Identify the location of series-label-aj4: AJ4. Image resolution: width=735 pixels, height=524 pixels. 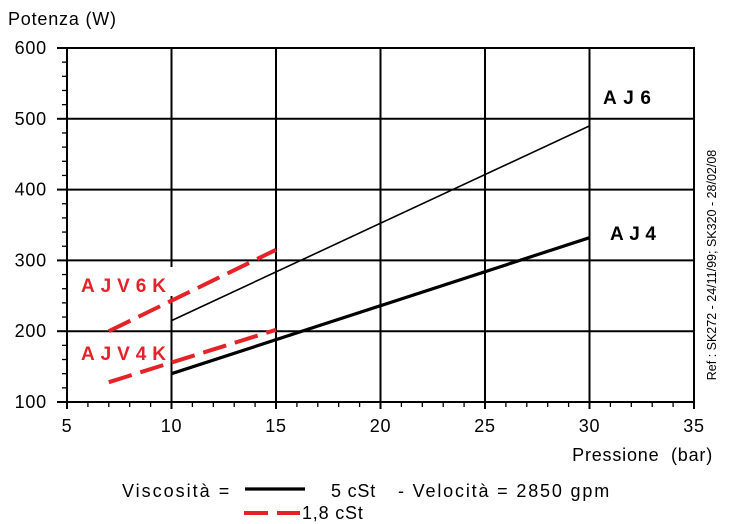
(633, 234).